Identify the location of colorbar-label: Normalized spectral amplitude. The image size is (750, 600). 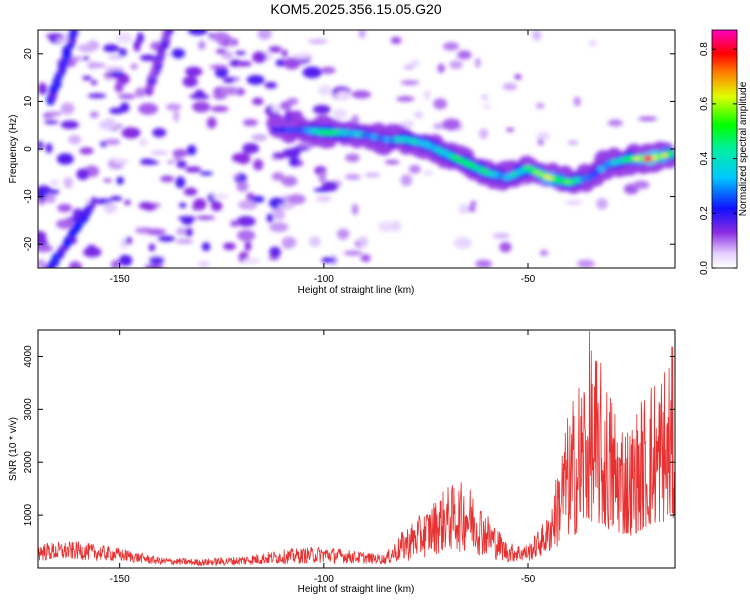
(743, 148).